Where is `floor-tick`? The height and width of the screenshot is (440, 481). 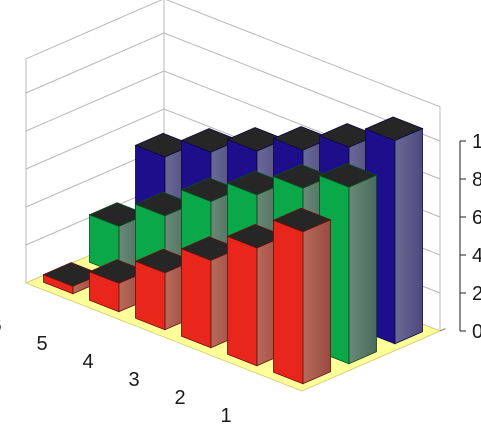
floor-tick is located at coordinates (442, 330).